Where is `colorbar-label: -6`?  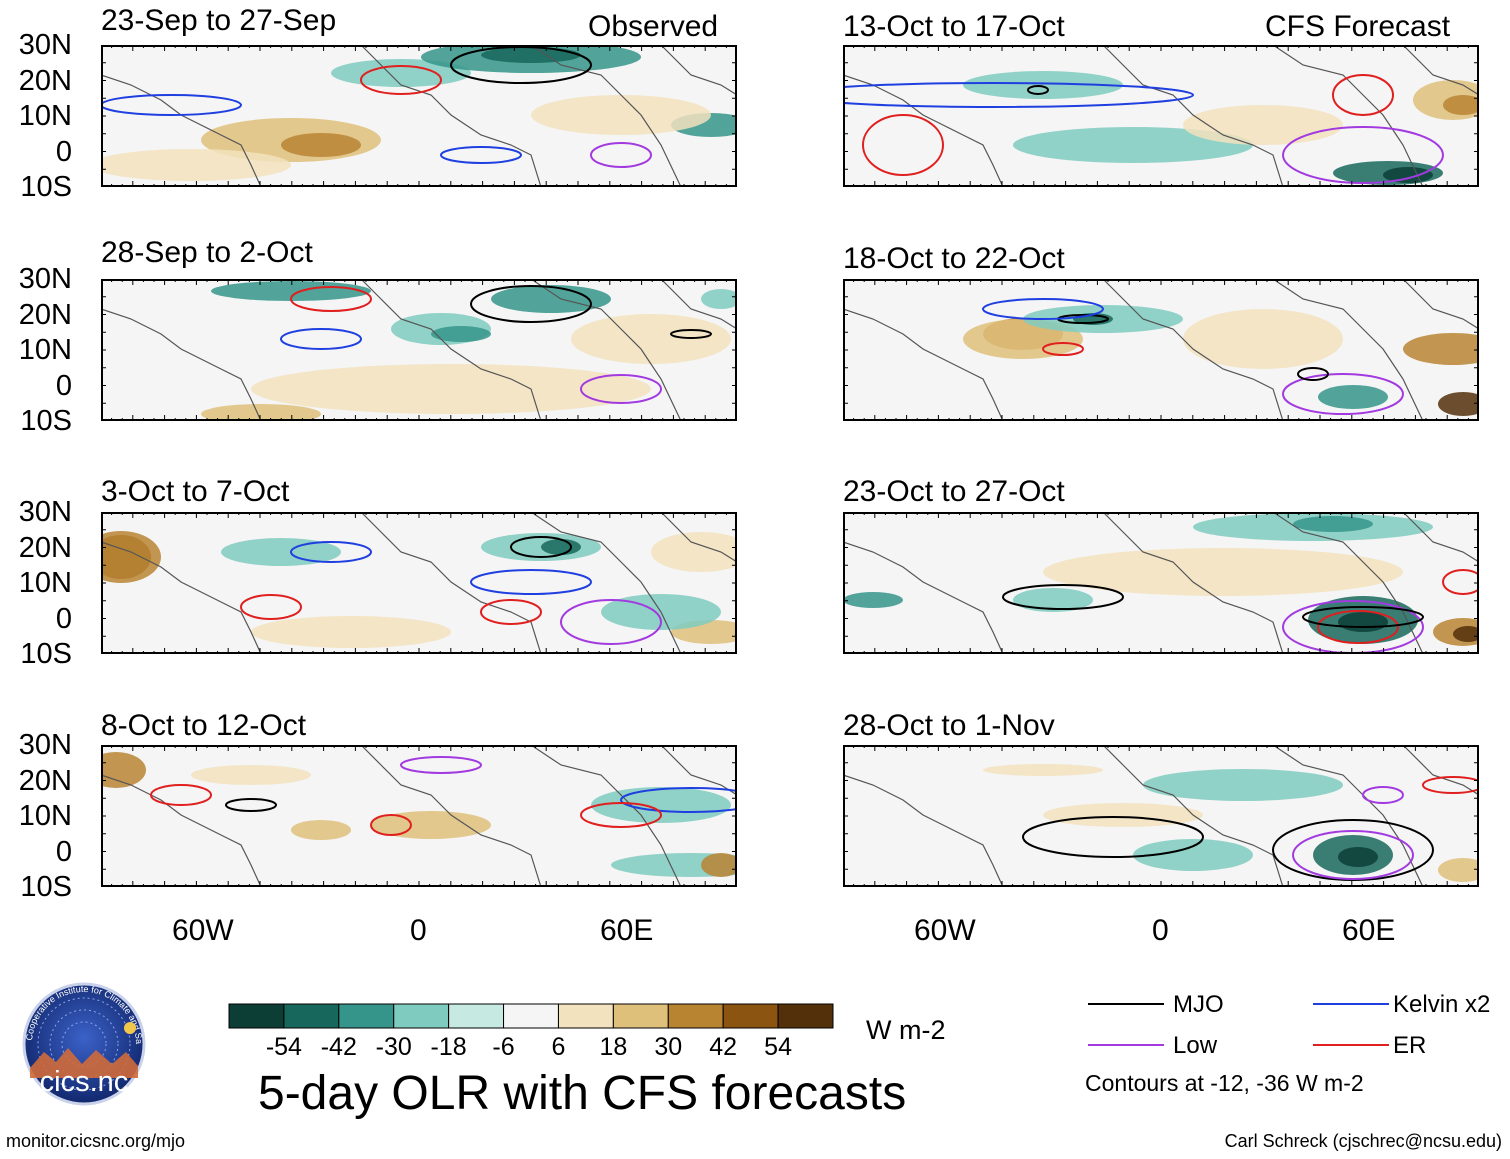
colorbar-label: -6 is located at coordinates (503, 1047).